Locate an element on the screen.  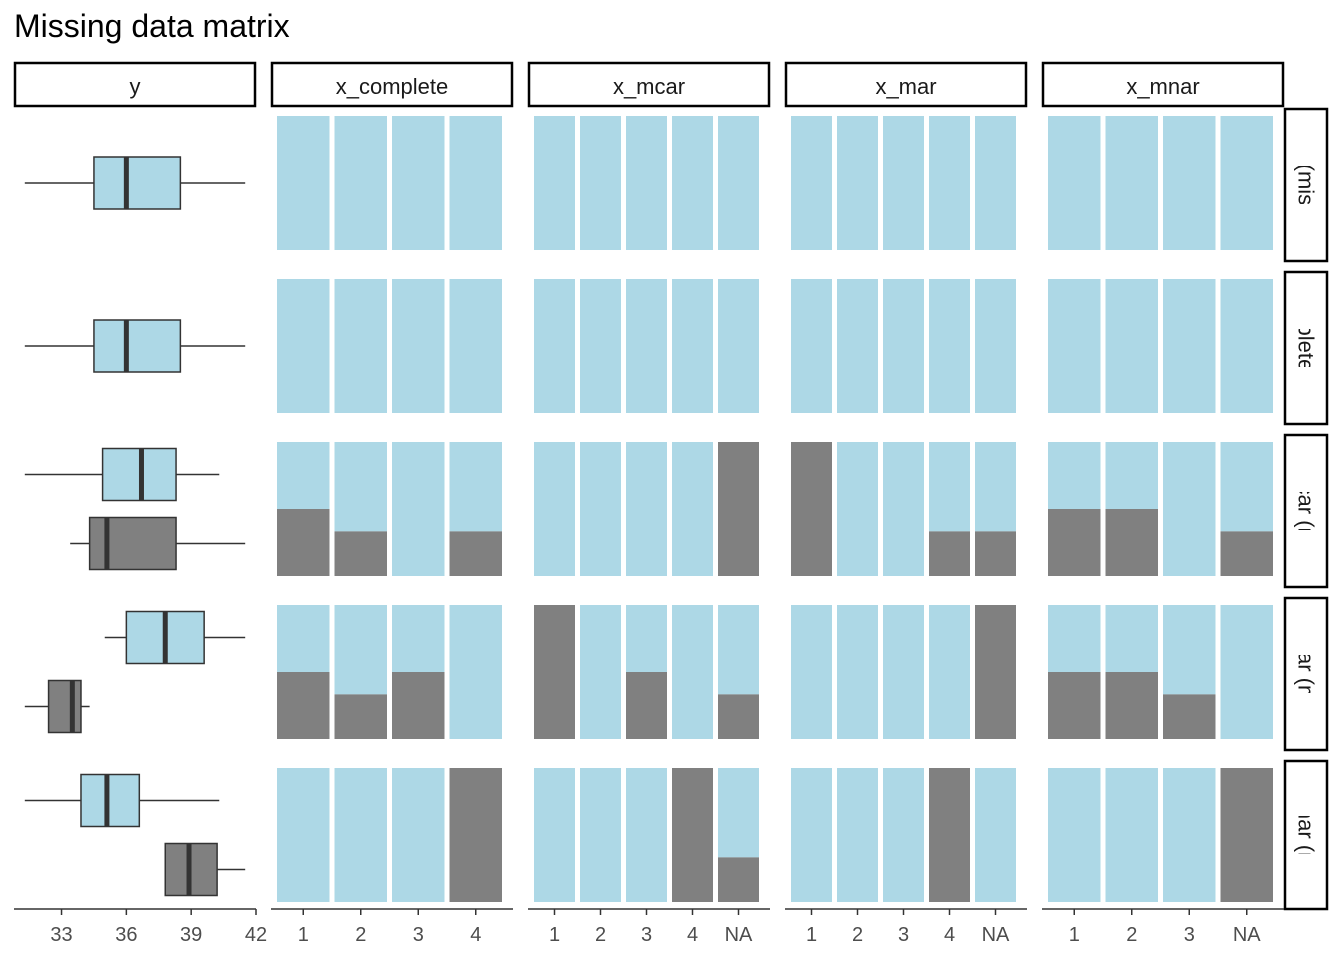
axis-tick-label: 33 is located at coordinates (61, 935).